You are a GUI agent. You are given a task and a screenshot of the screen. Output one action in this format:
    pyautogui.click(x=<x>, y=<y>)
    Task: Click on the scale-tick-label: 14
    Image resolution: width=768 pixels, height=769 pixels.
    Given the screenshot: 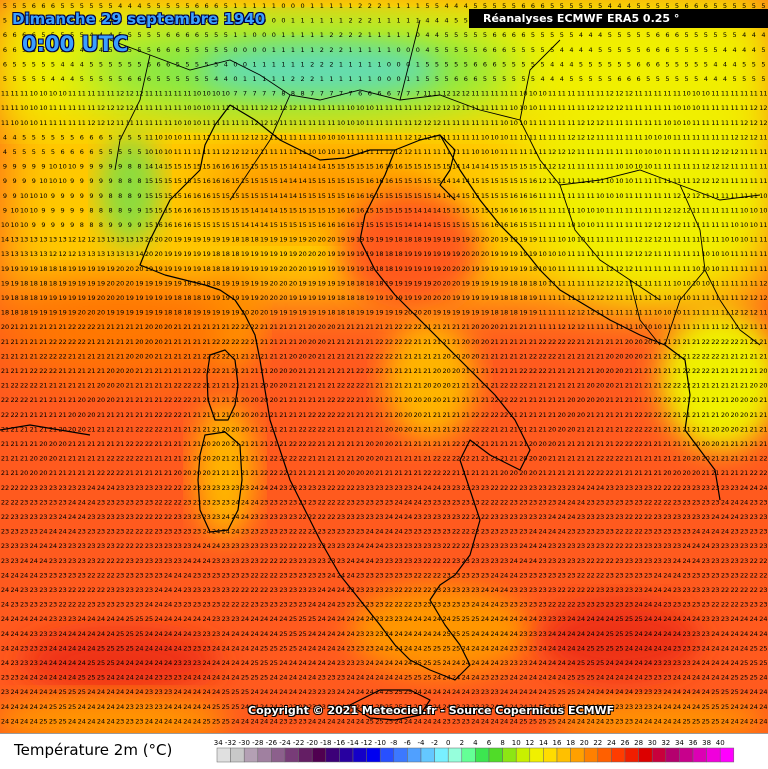 What is the action you would take?
    pyautogui.click(x=543, y=743)
    